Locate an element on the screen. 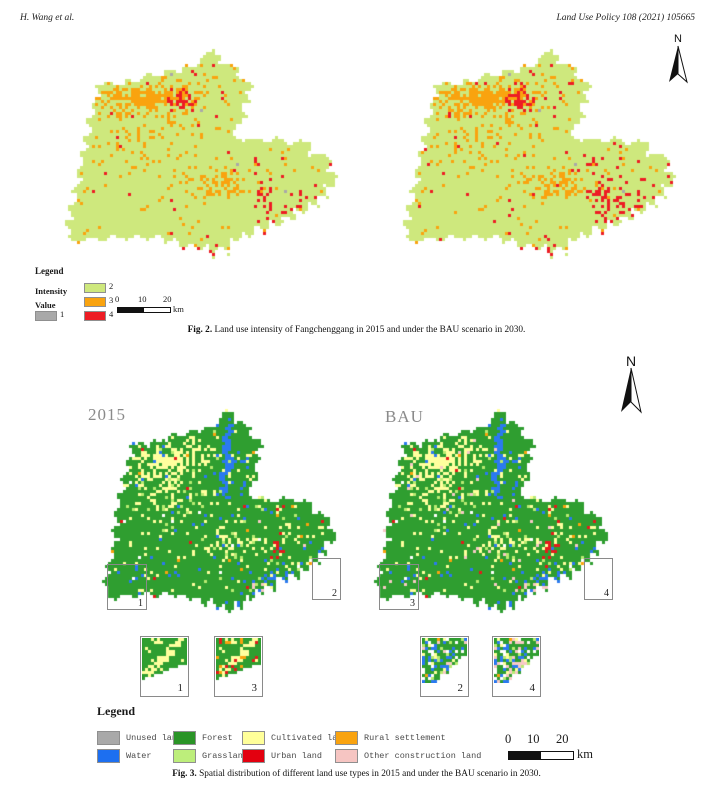  legend-item-other-construction-land: Other construction land is located at coordinates (408, 756).